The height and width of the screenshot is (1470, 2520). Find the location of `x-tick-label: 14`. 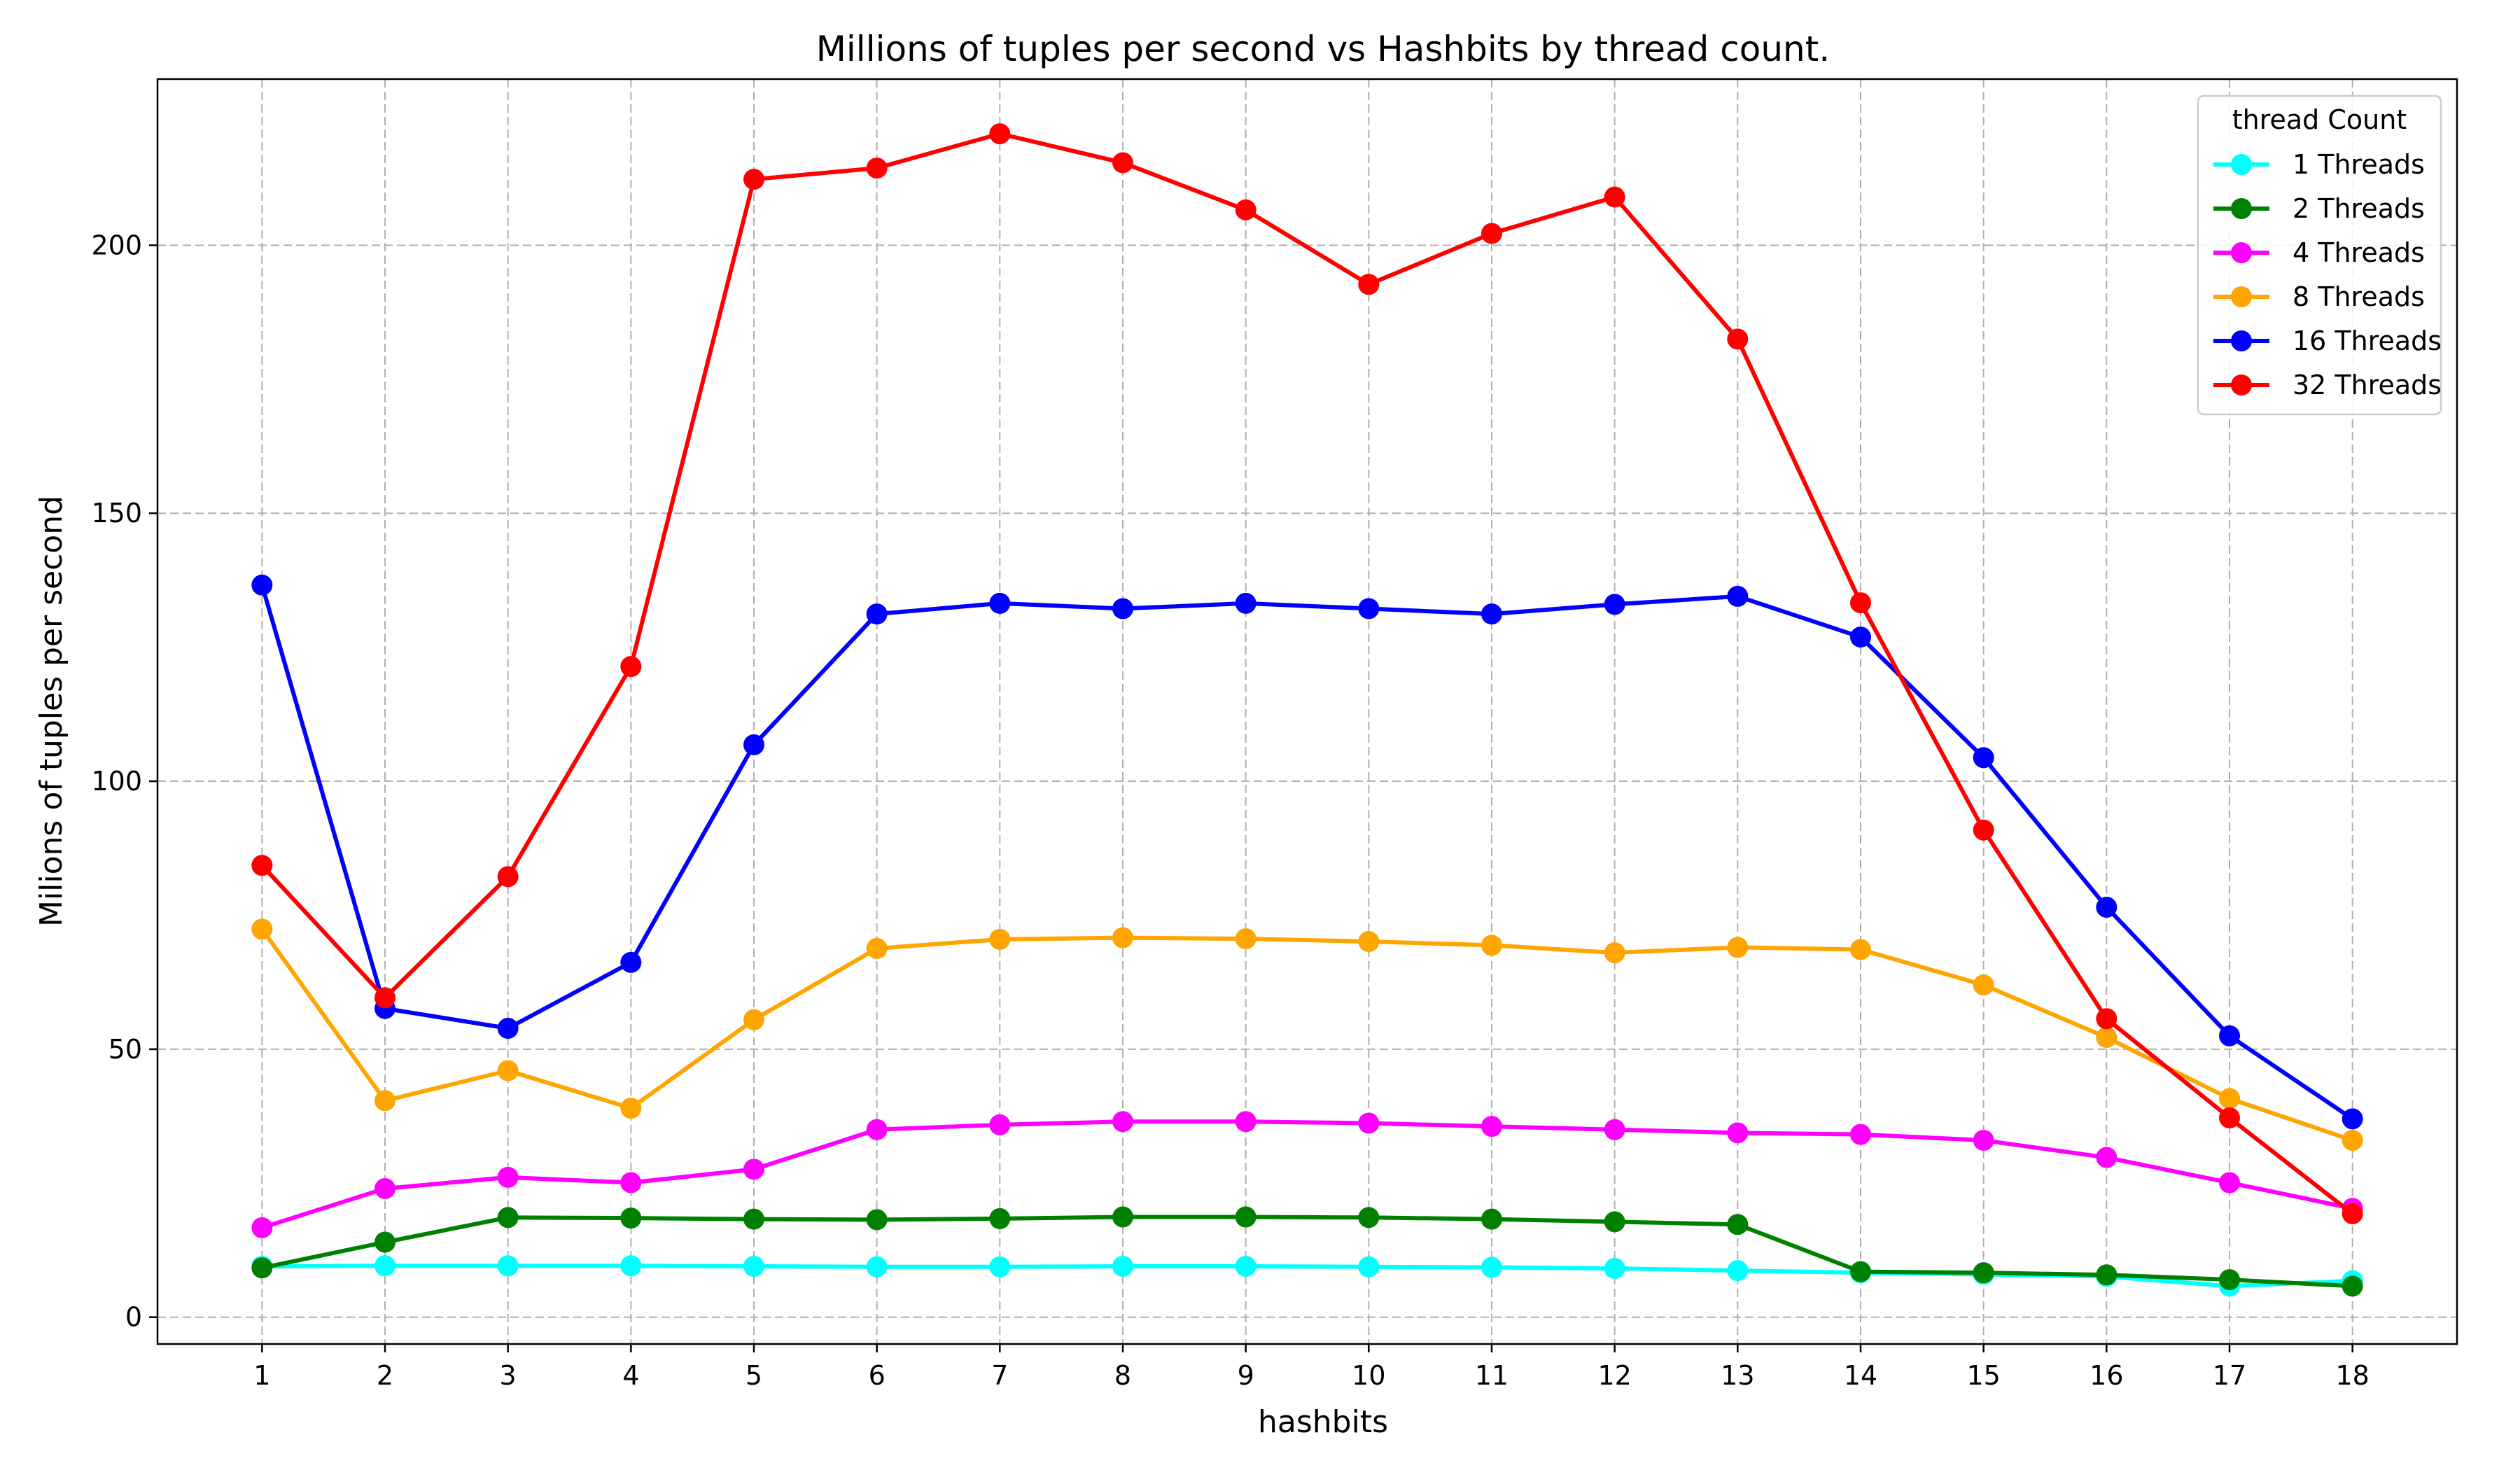

x-tick-label: 14 is located at coordinates (1860, 1375).